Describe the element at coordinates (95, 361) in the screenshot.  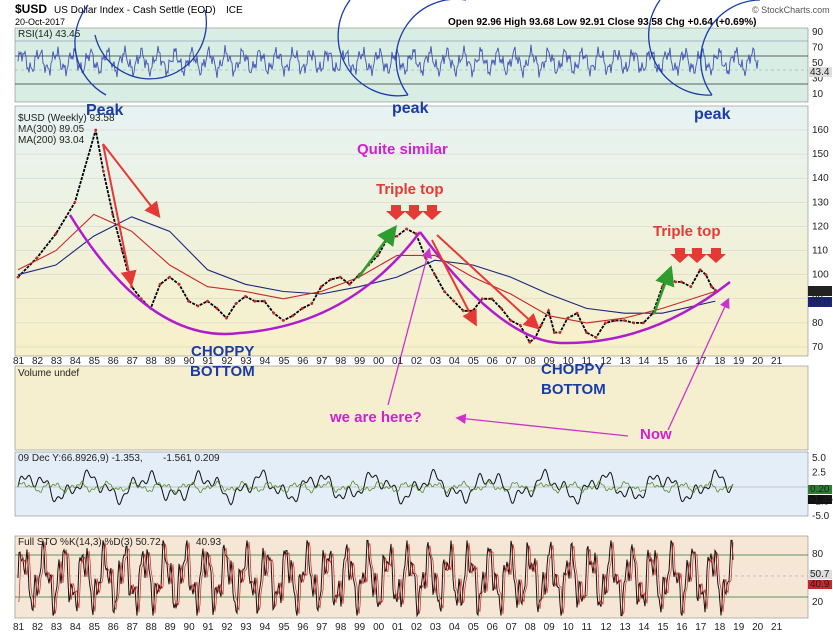
I see `x-tick-label: 85` at that location.